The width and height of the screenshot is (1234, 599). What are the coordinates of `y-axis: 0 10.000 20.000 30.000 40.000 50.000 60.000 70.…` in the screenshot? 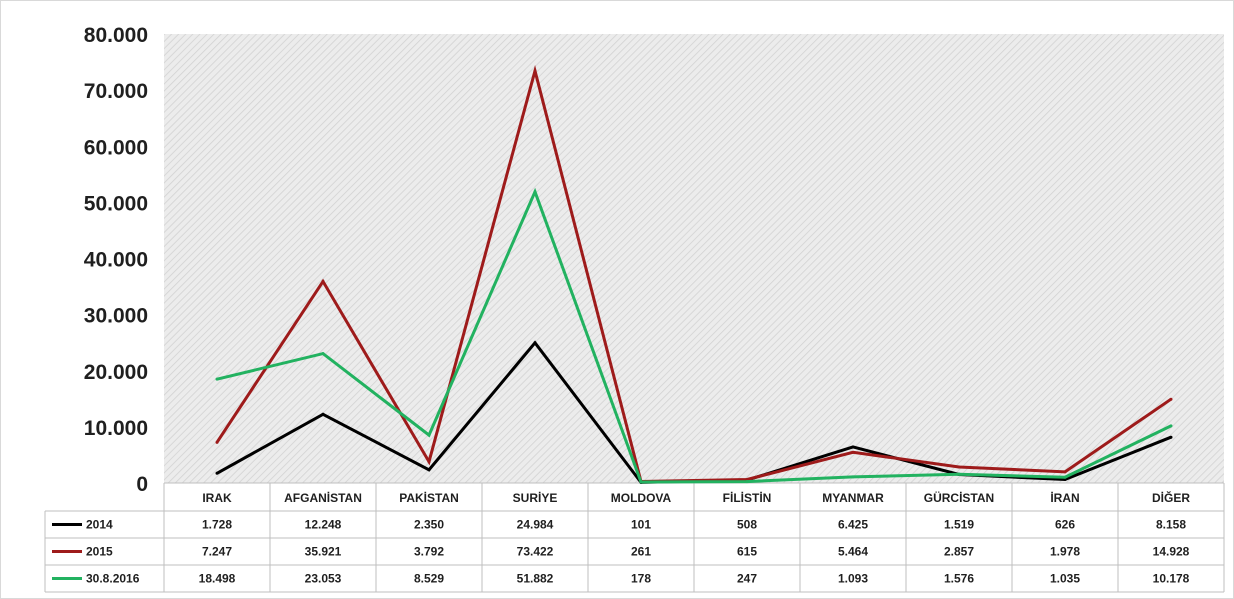 It's located at (116, 260).